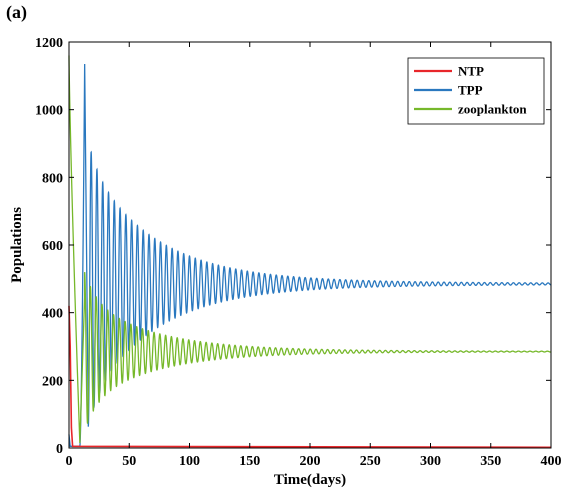  Describe the element at coordinates (49, 43) in the screenshot. I see `y-tick-label: 1200` at that location.